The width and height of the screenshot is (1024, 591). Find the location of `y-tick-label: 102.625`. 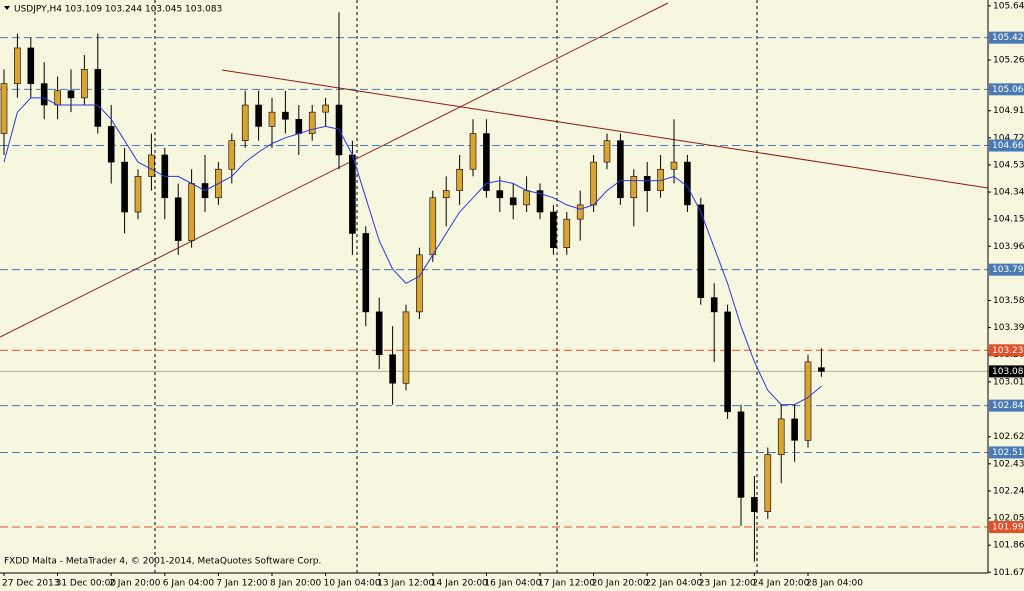

y-tick-label: 102.625 is located at coordinates (1008, 437).